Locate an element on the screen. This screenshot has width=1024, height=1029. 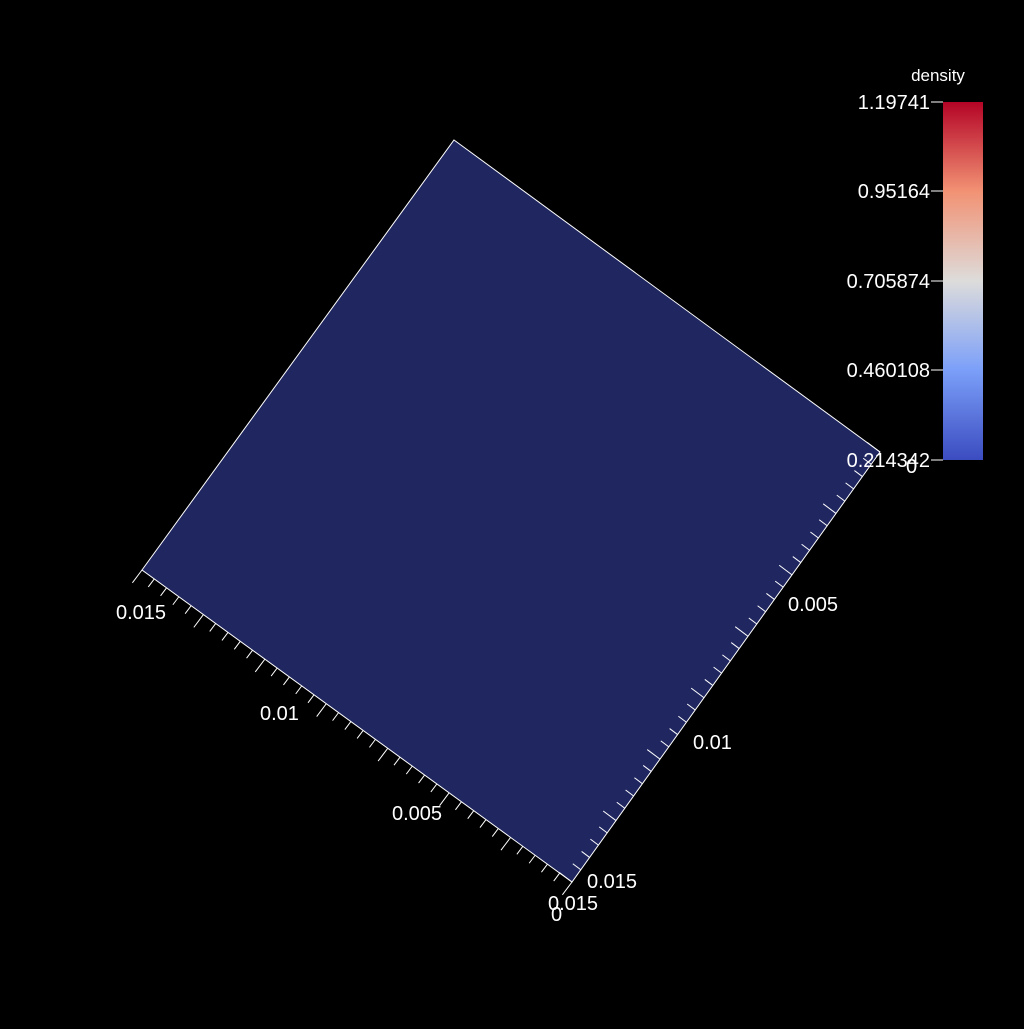
scalar-bar-label-0: 1.19741 is located at coordinates (894, 103).